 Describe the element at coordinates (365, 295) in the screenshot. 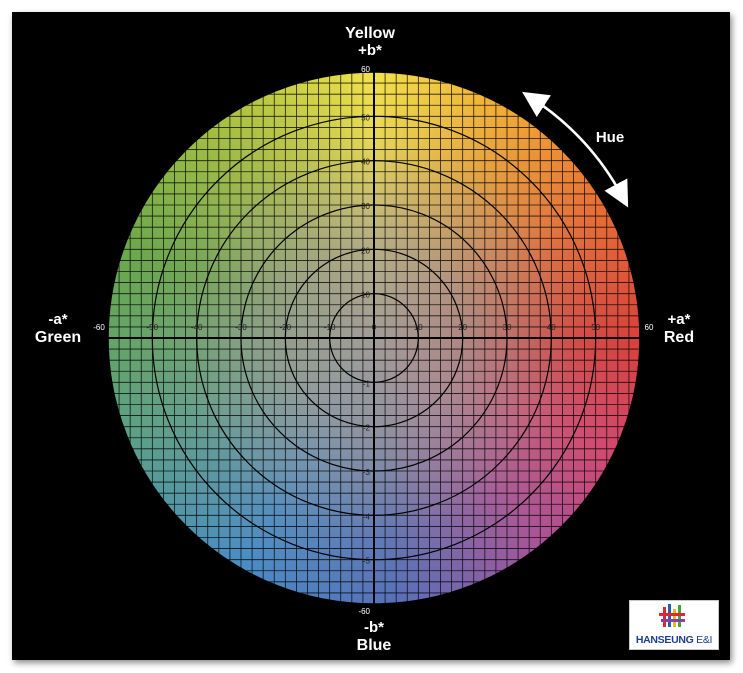

I see `b-tick-label: 10` at that location.